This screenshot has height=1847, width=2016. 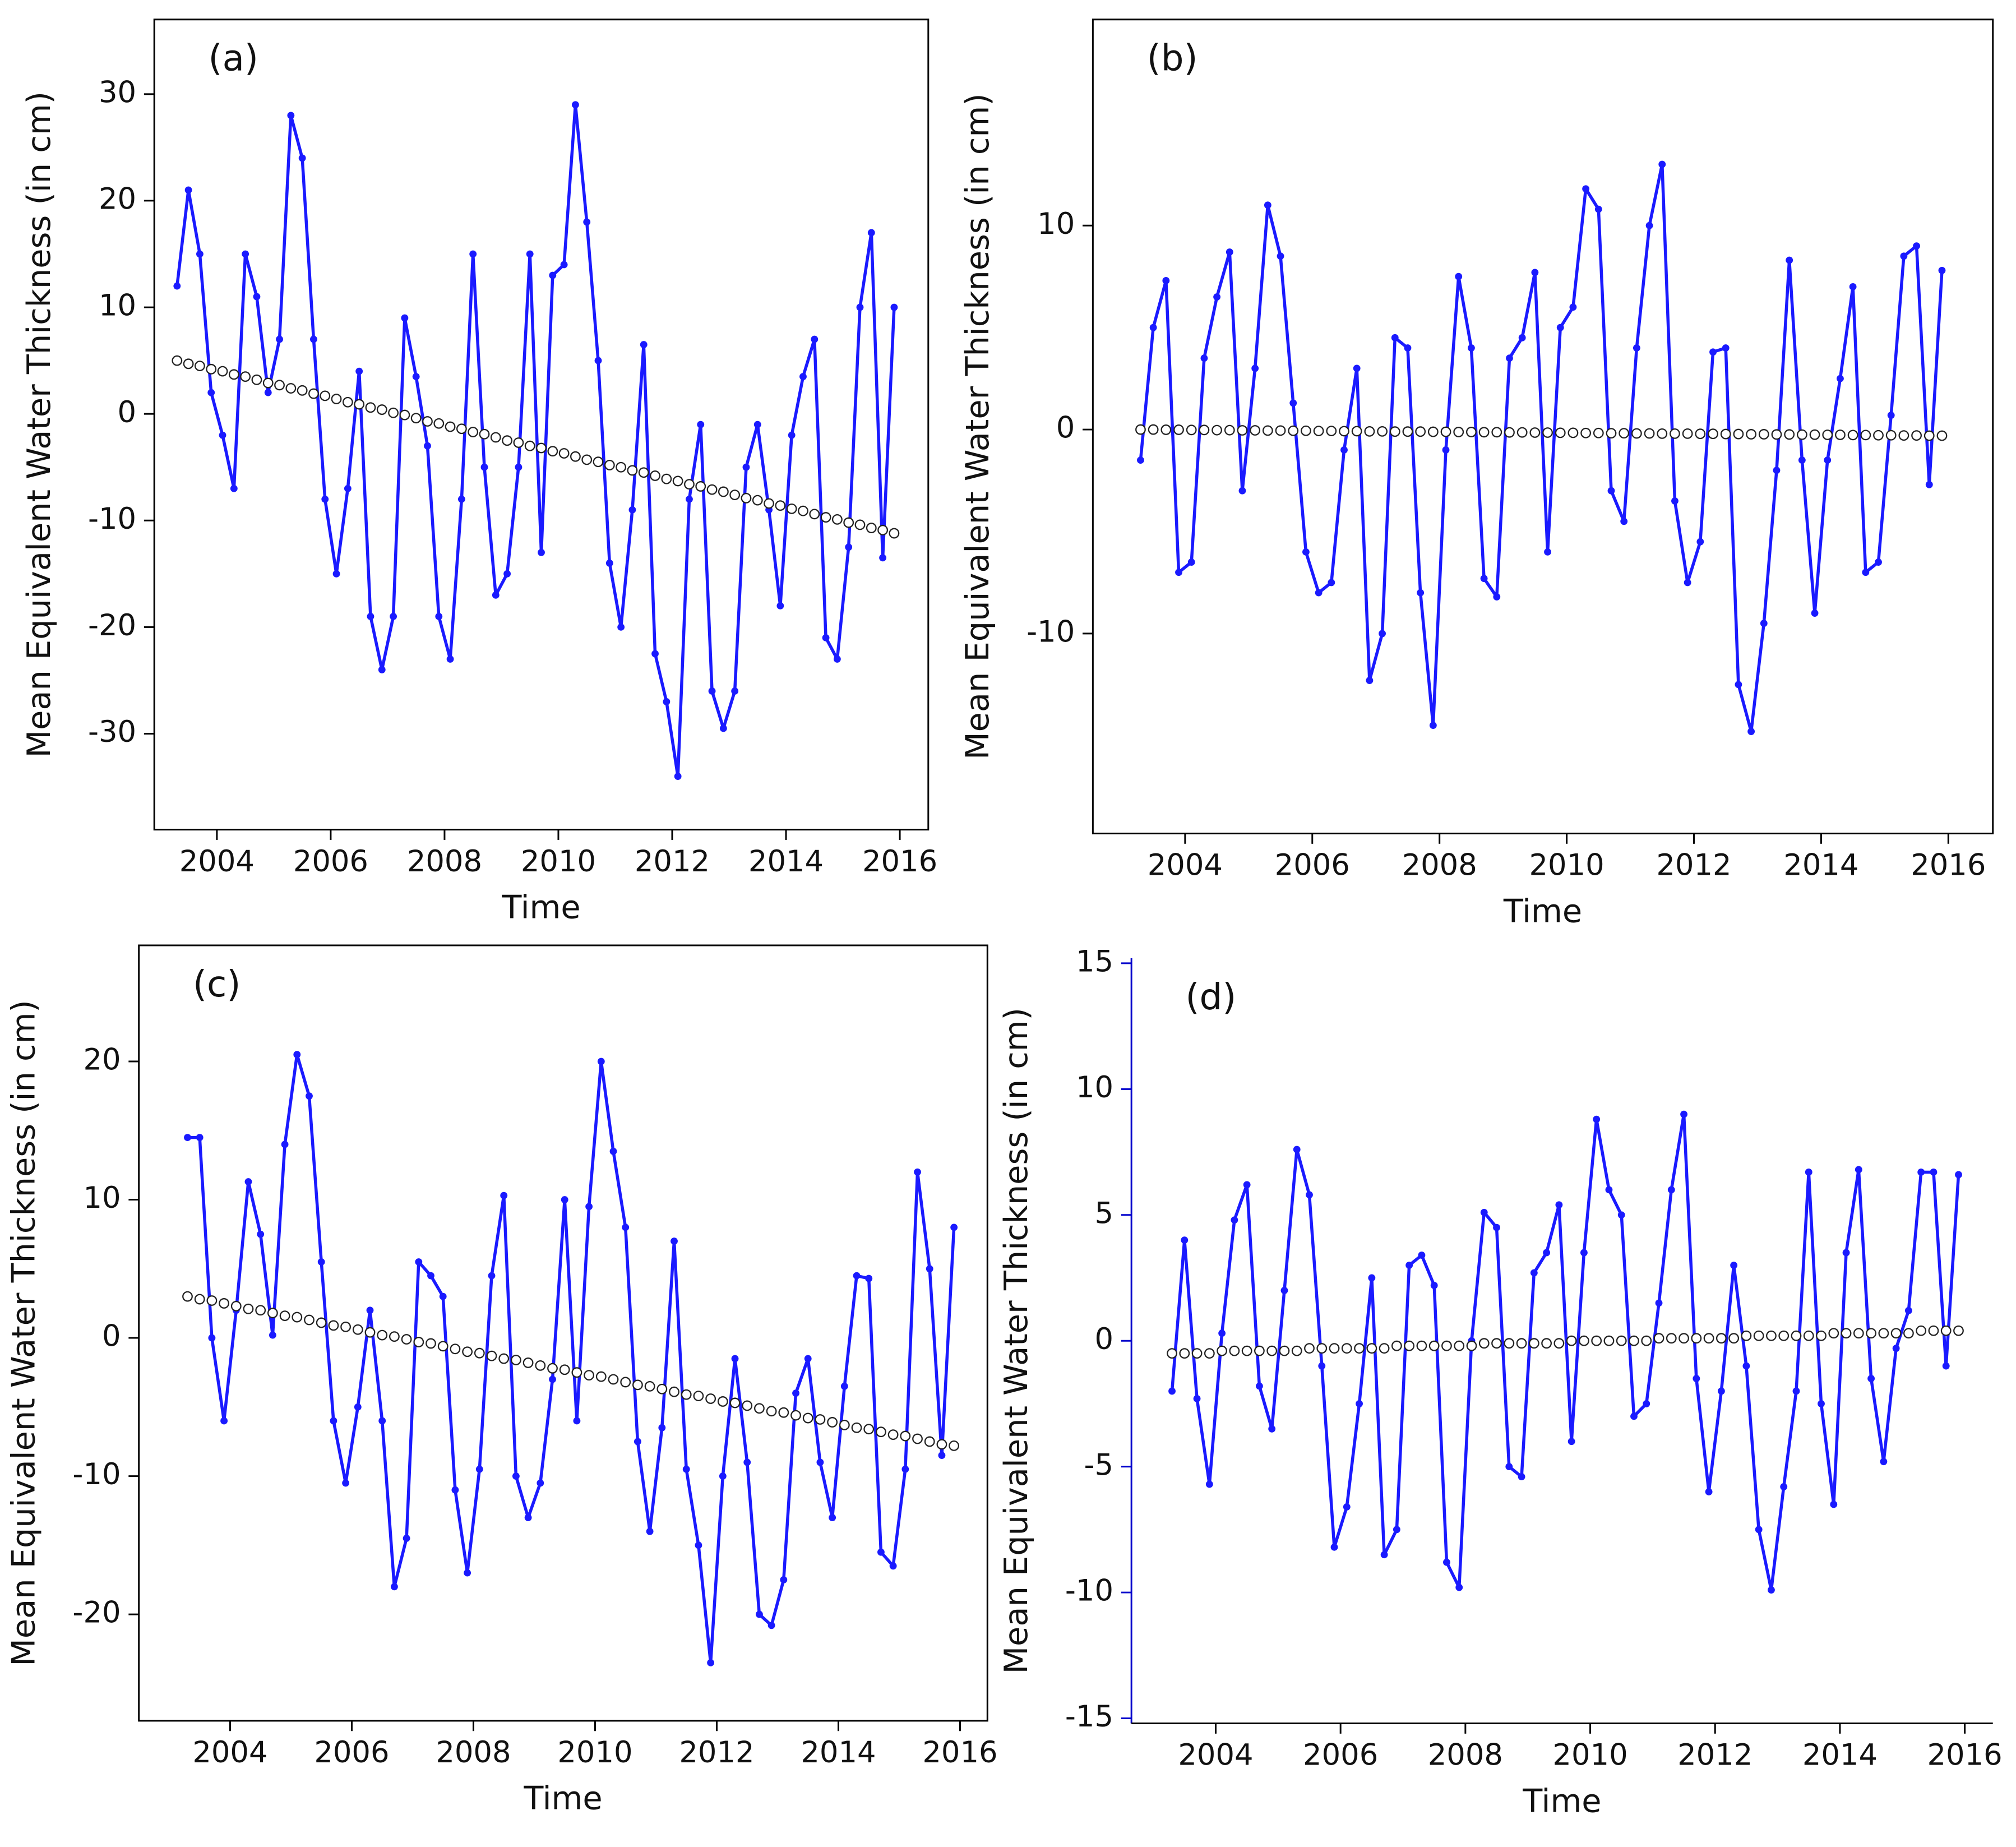 I want to click on y-tick-label: -20, so click(x=112, y=626).